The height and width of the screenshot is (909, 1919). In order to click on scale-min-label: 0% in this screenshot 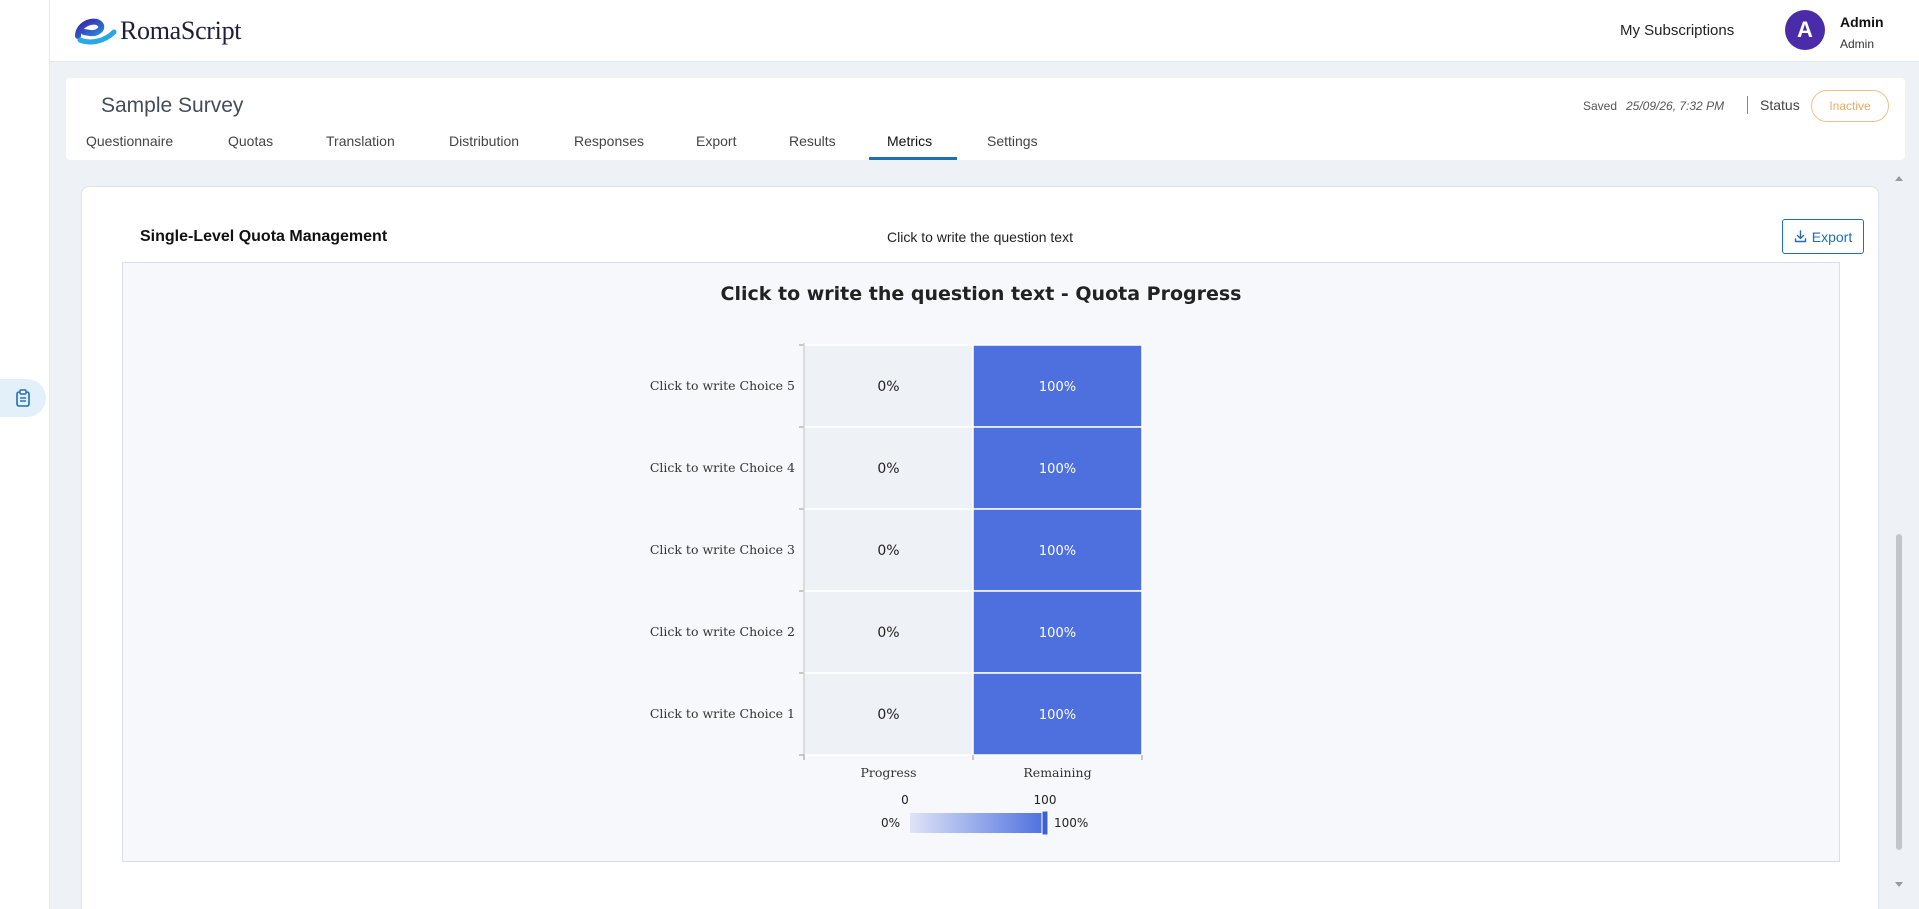, I will do `click(890, 823)`.